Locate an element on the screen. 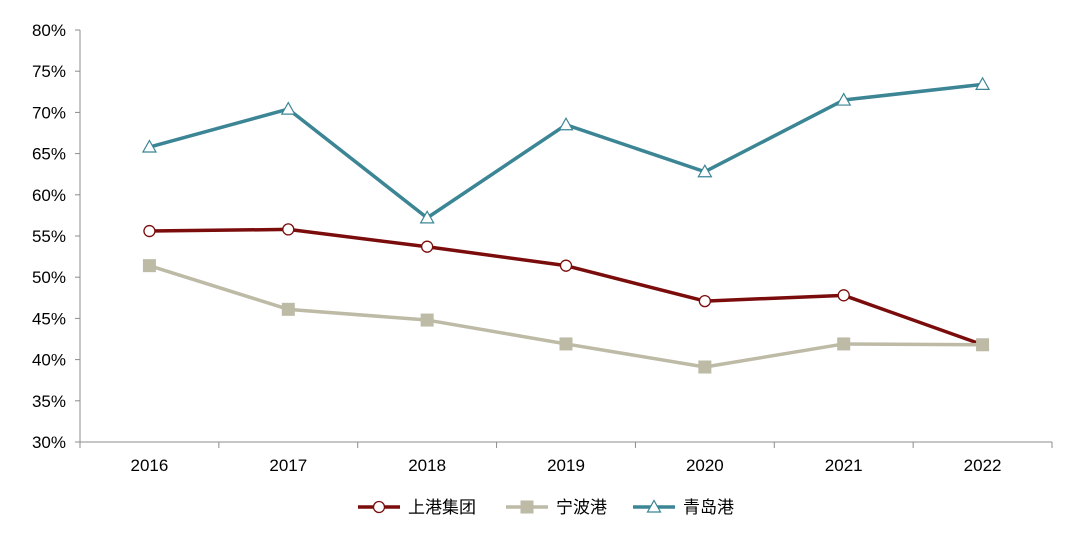  y-tick-label: 80% is located at coordinates (49, 30).